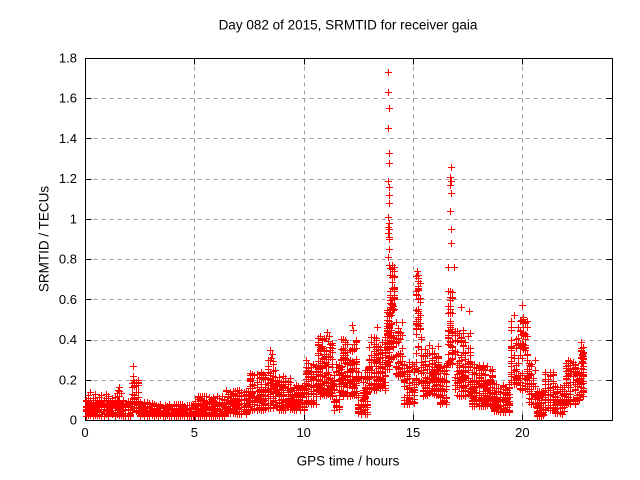 The height and width of the screenshot is (480, 640). What do you see at coordinates (194, 432) in the screenshot?
I see `x-tick-label: 5` at bounding box center [194, 432].